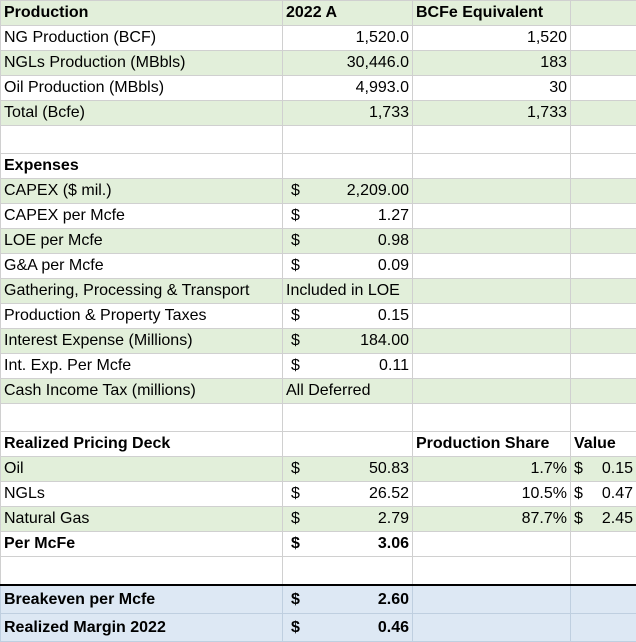  What do you see at coordinates (348, 391) in the screenshot?
I see `cell-text: All Deferred` at bounding box center [348, 391].